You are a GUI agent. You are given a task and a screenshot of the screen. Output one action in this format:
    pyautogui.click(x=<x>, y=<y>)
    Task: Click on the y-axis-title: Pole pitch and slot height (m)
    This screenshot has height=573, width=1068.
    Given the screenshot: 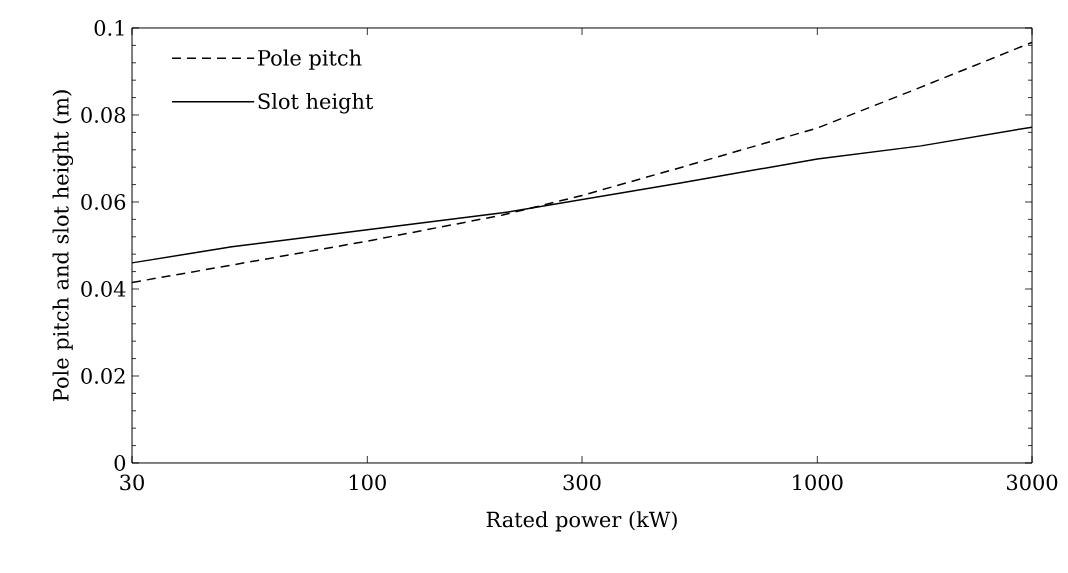 What is the action you would take?
    pyautogui.click(x=63, y=246)
    